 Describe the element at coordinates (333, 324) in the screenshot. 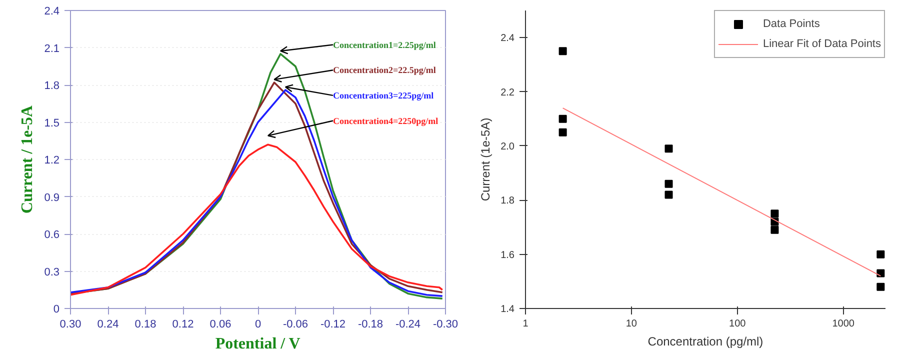

I see `x-tick-label: -0.12` at that location.